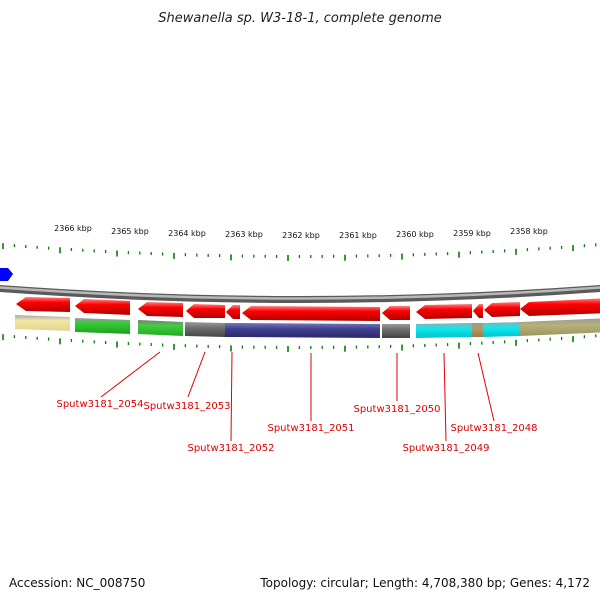  Describe the element at coordinates (130, 231) in the screenshot. I see `kbp-label: 2365 kbp` at that location.